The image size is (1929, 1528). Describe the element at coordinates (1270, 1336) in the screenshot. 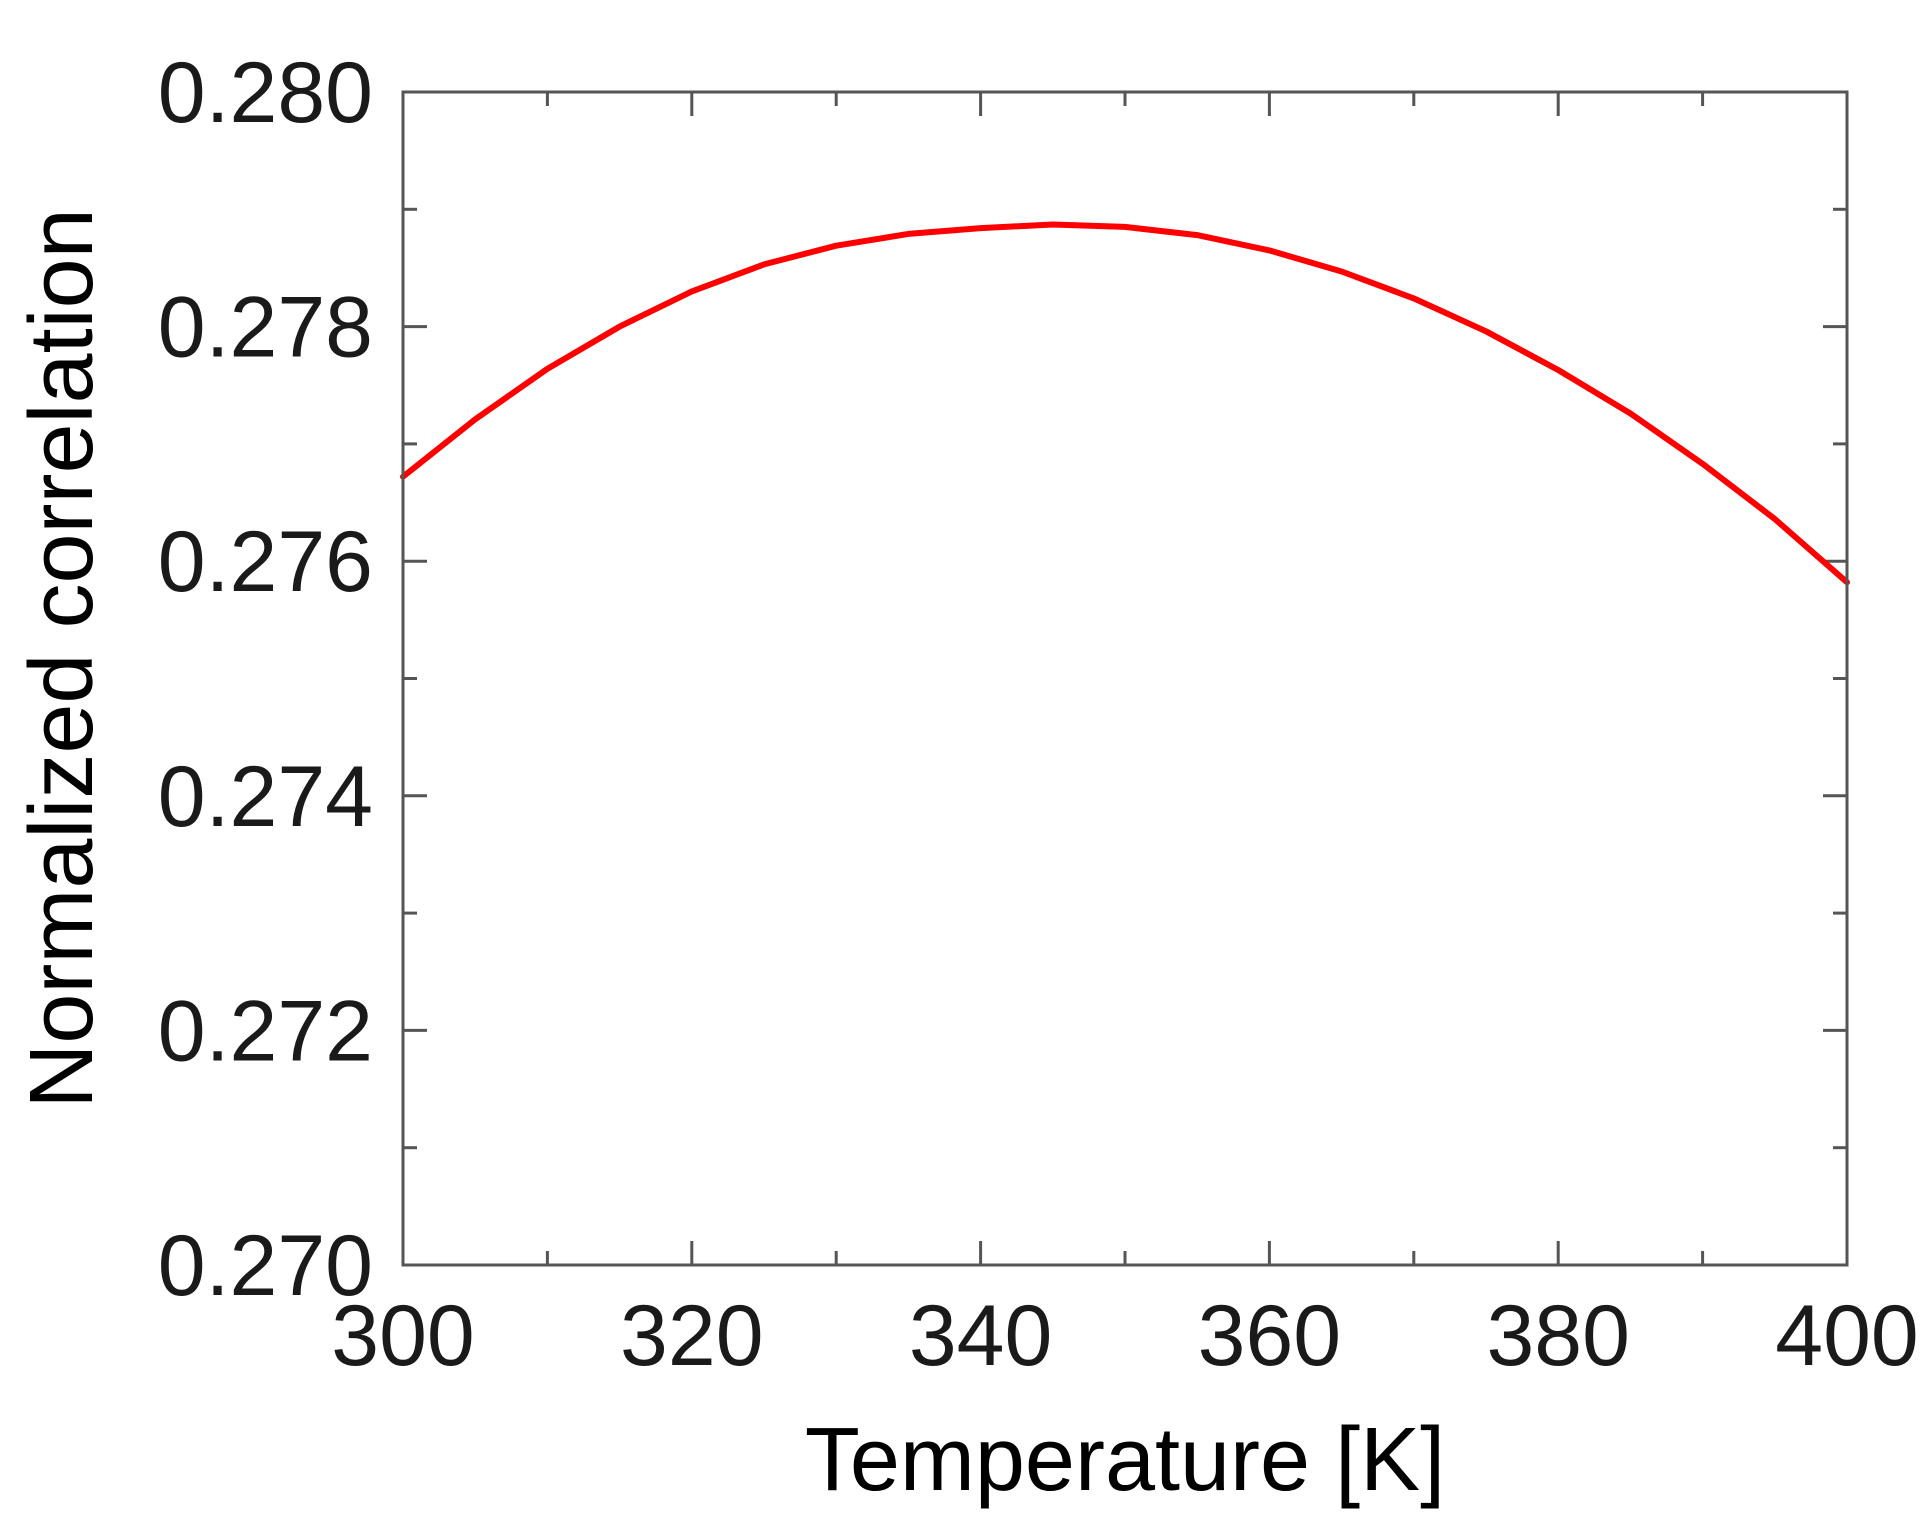

I see `x-tick-label: 360` at that location.